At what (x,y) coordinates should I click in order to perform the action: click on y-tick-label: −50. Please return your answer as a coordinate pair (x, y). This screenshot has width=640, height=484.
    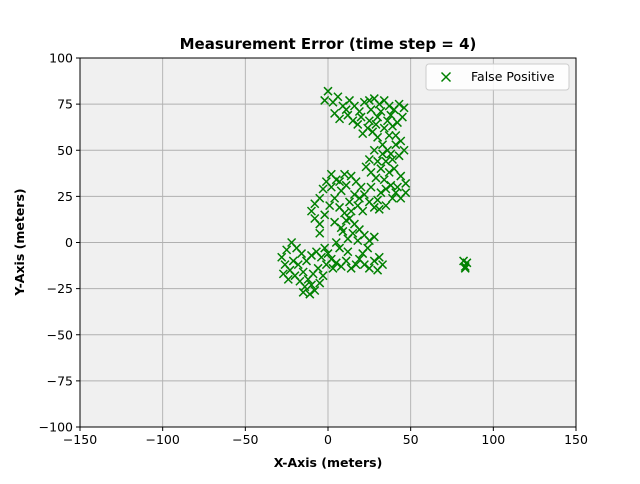
    Looking at the image, I should click on (60, 334).